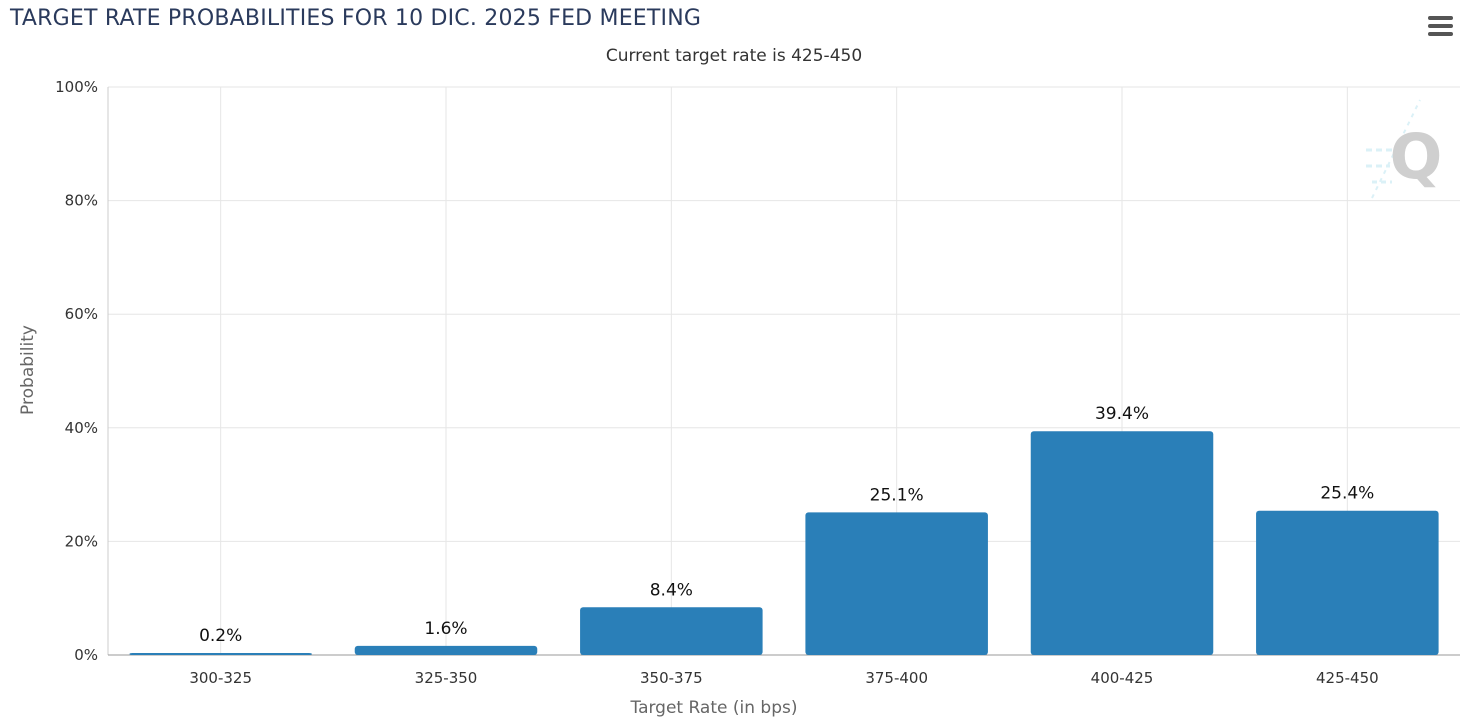 This screenshot has height=725, width=1468. I want to click on x-tick-label: 425-450, so click(1347, 678).